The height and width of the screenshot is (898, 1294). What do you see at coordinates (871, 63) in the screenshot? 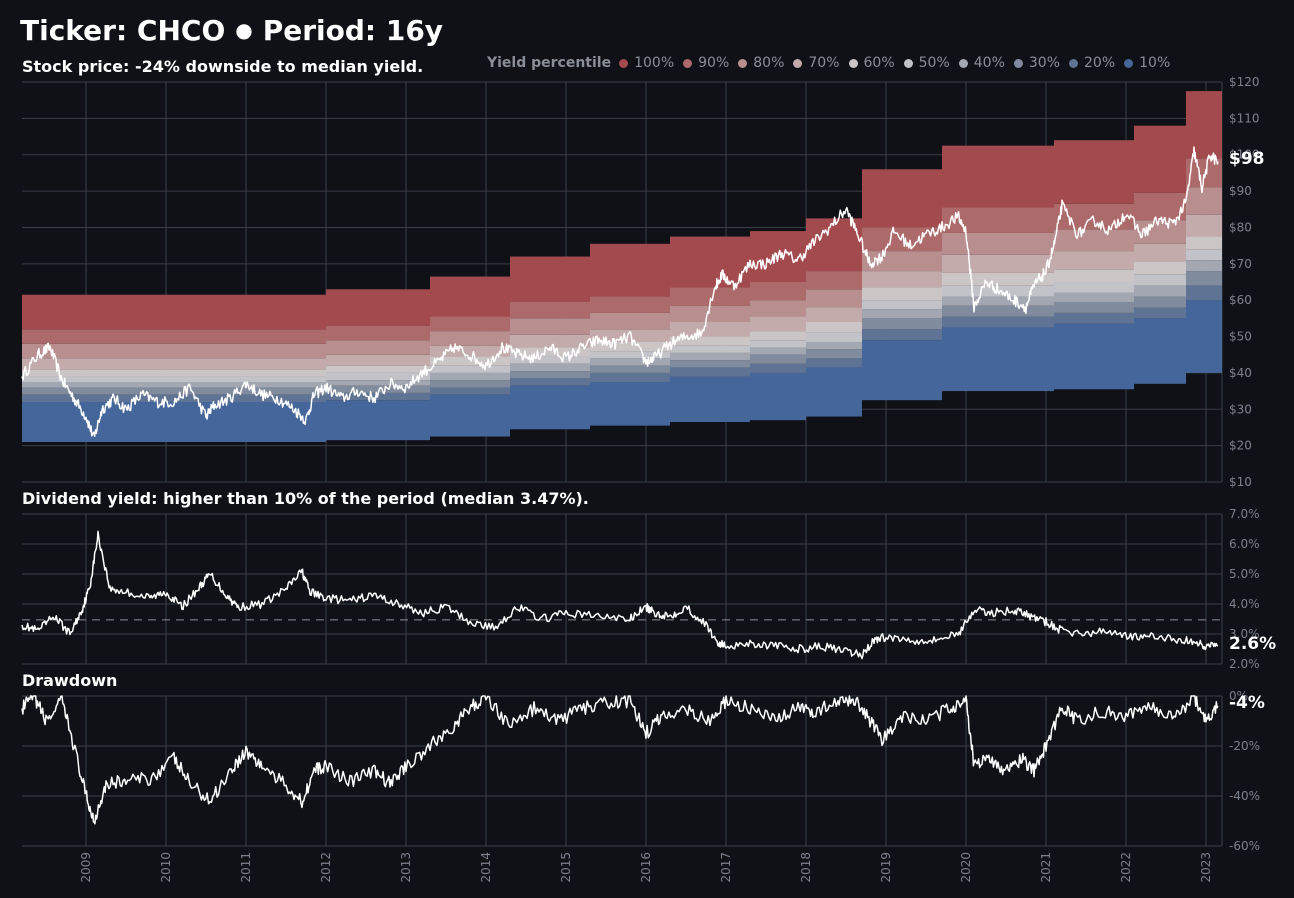
I see `legend-item-60: 60%` at bounding box center [871, 63].